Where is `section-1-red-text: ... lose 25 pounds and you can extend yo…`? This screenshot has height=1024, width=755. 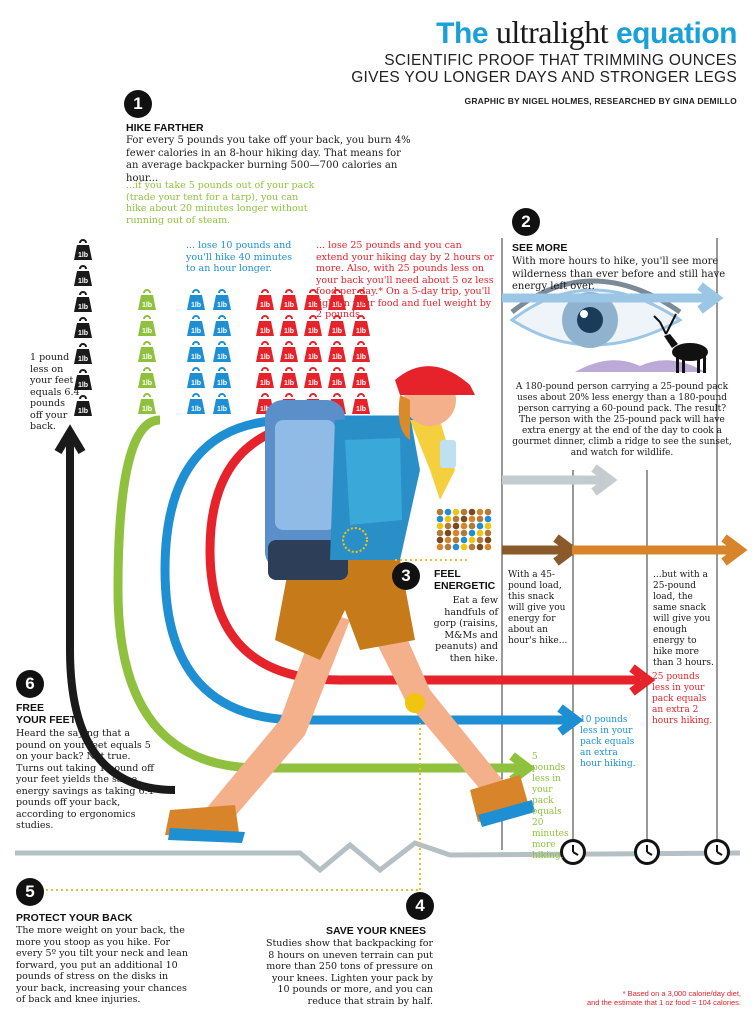 section-1-red-text: ... lose 25 pounds and you can extend yo… is located at coordinates (405, 280).